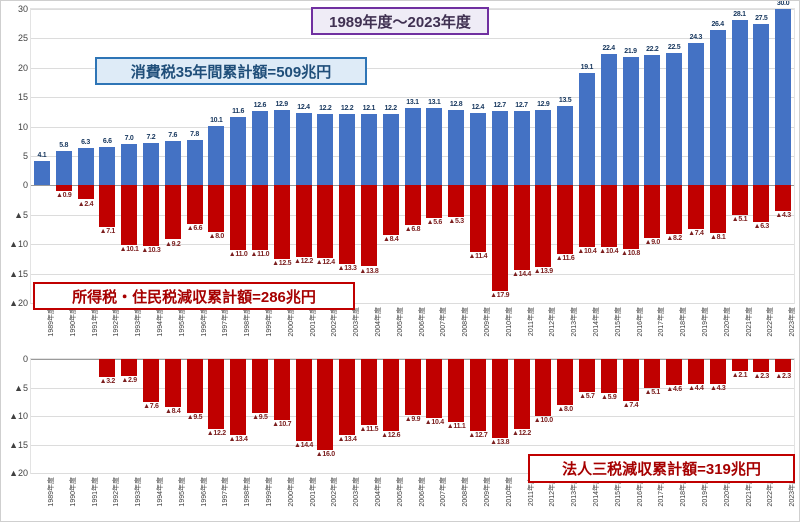 The width and height of the screenshot is (800, 522). What do you see at coordinates (400, 21) in the screenshot?
I see `period-label: 1989年度～2023年度` at bounding box center [400, 21].